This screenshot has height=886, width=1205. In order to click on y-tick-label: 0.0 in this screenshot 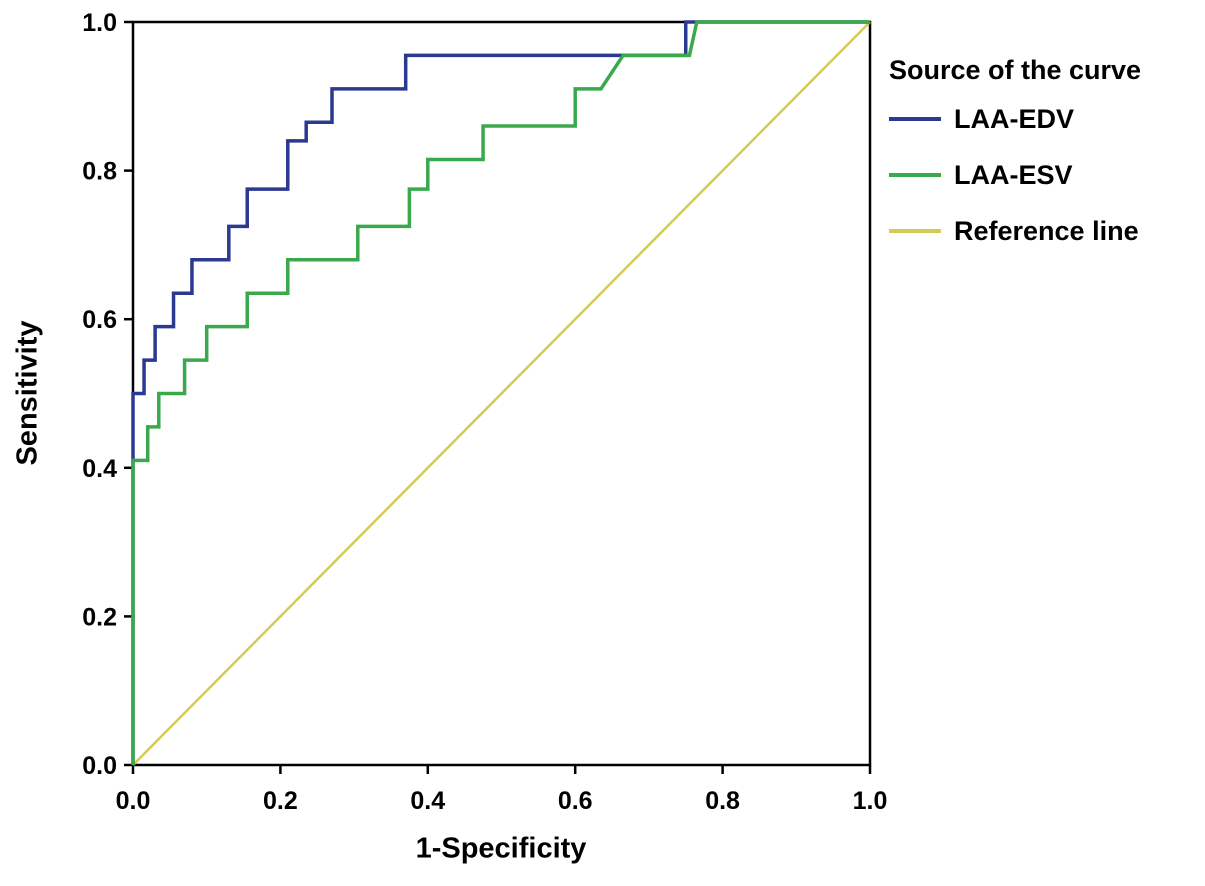, I will do `click(99, 766)`.